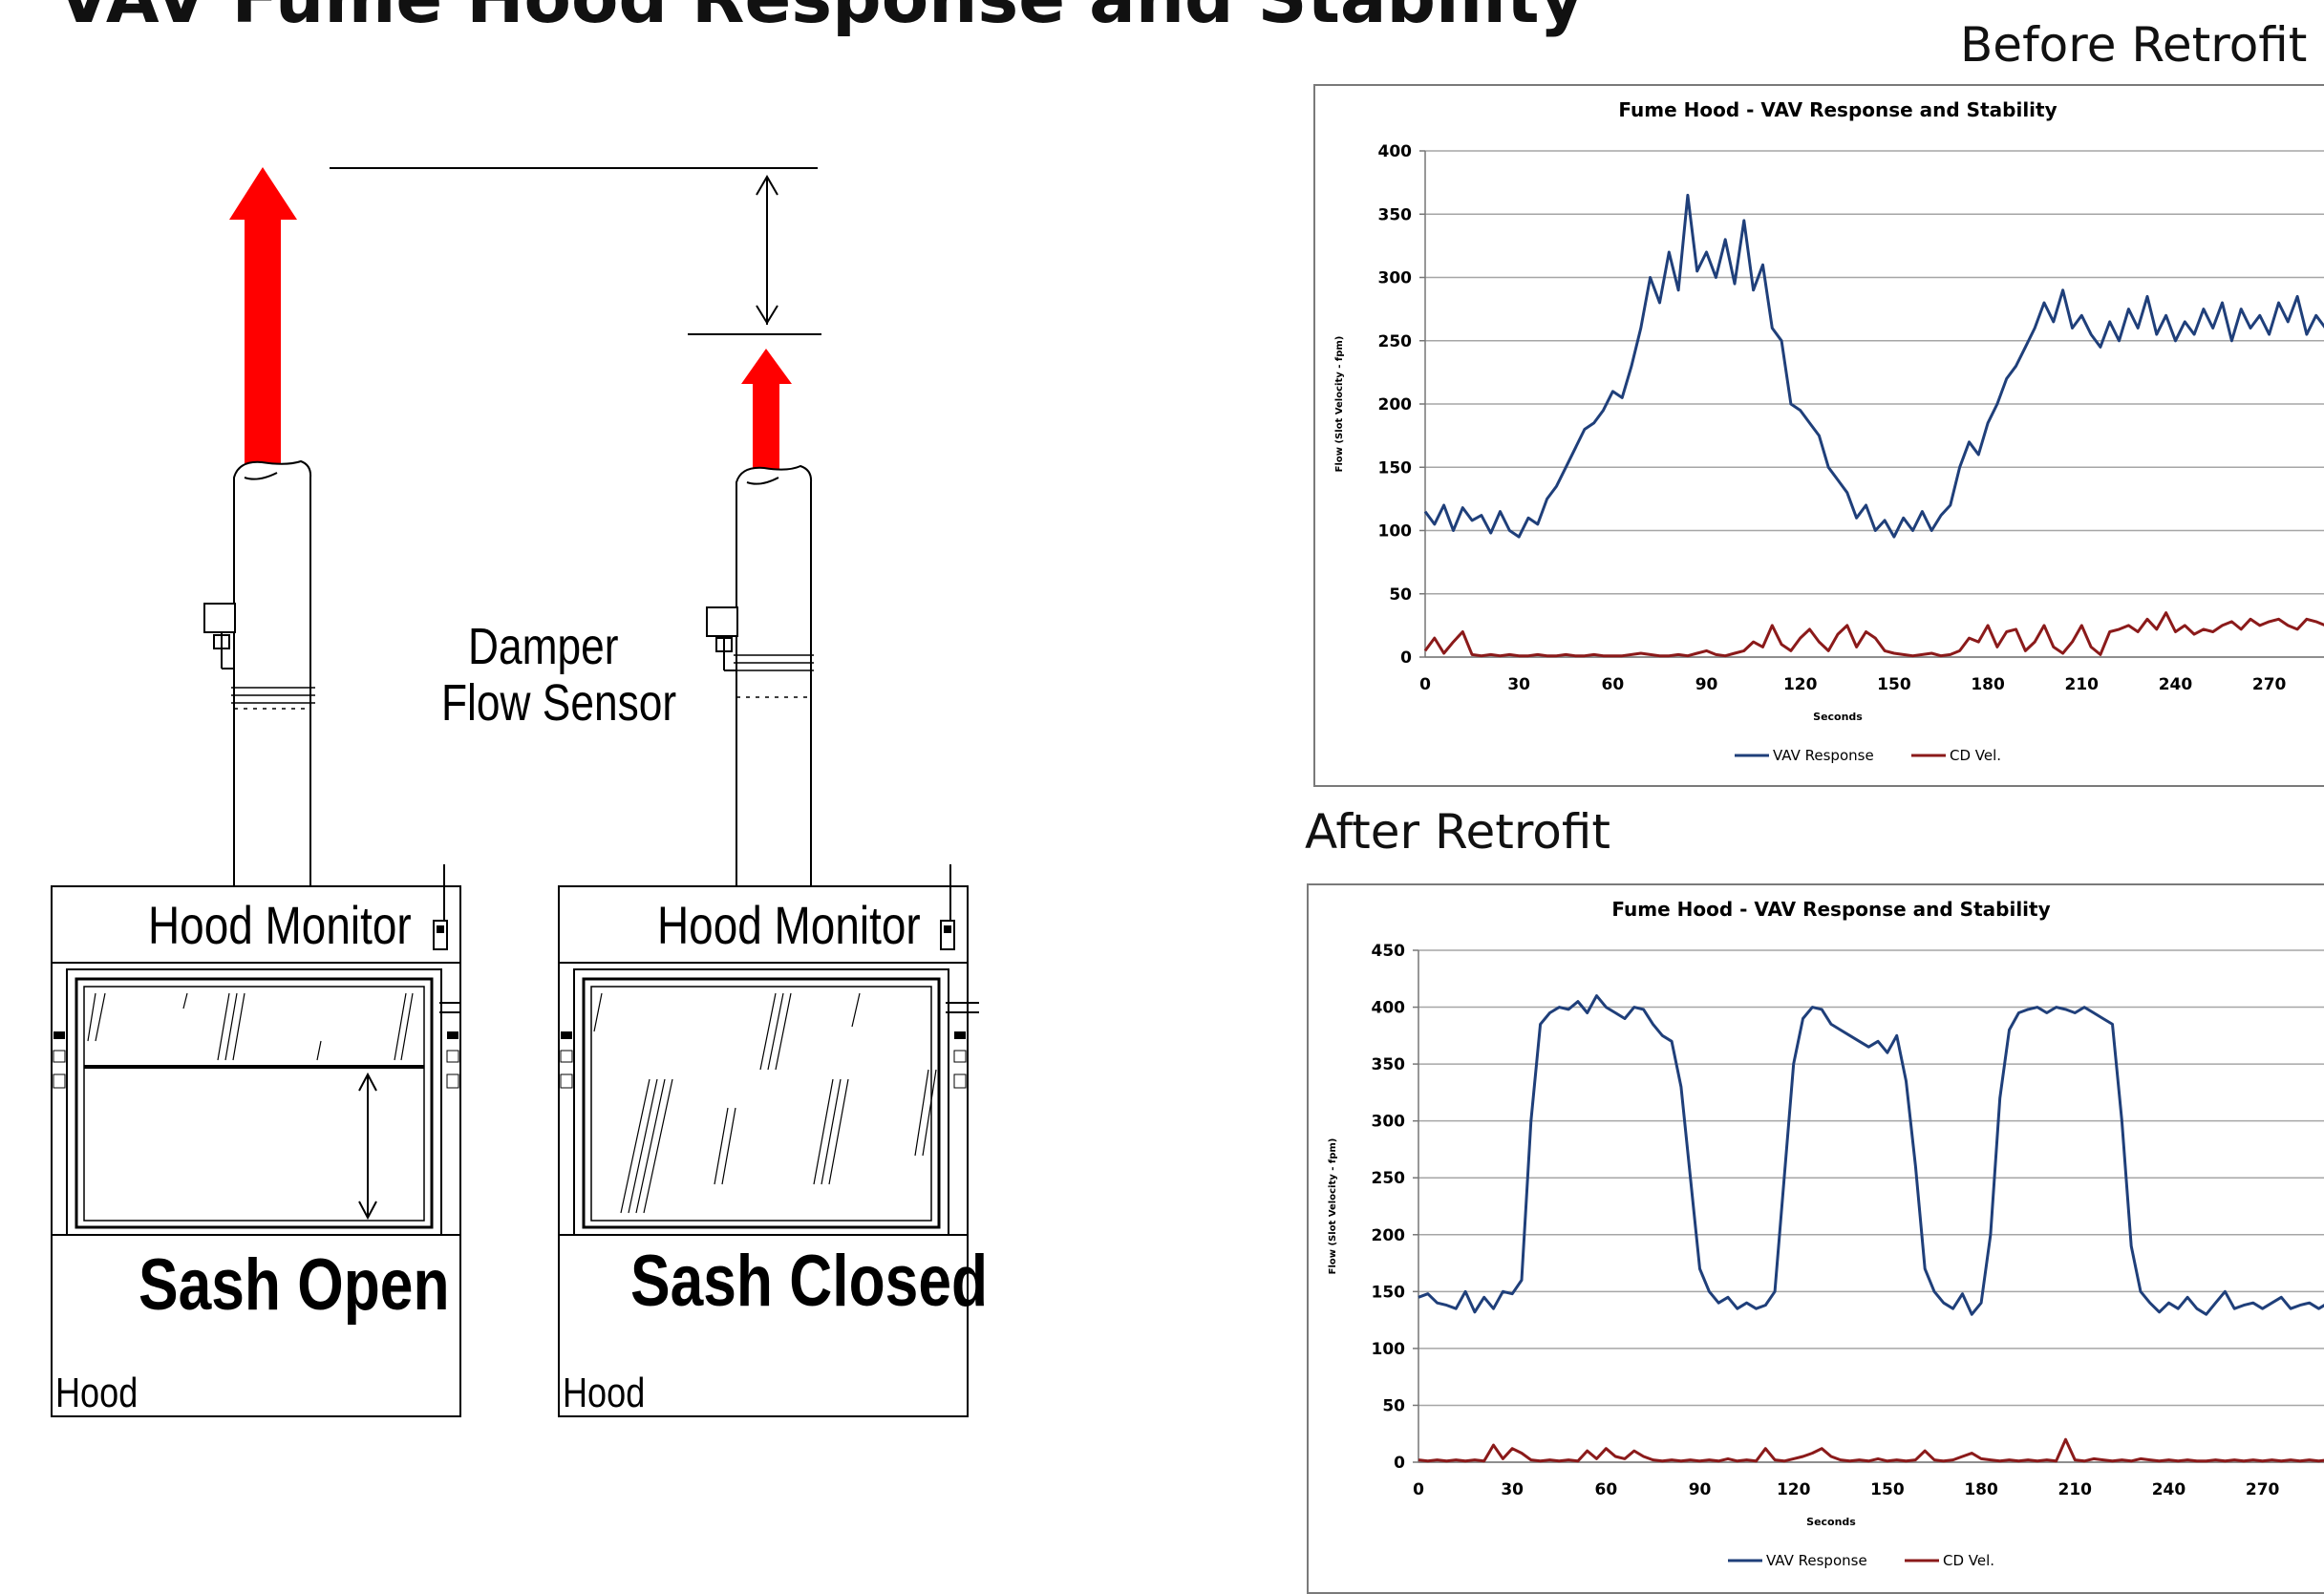 This screenshot has width=2324, height=1594. What do you see at coordinates (367, 1146) in the screenshot?
I see `sash-opening-double-arrow` at bounding box center [367, 1146].